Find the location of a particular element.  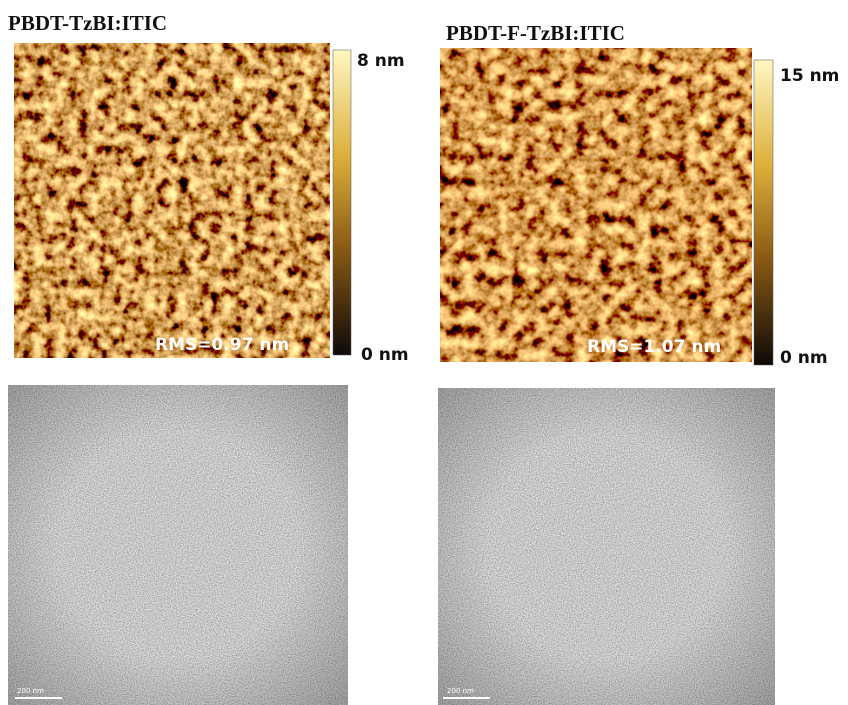

panel-title: PBDT-F-TzBI:ITIC is located at coordinates (535, 33).